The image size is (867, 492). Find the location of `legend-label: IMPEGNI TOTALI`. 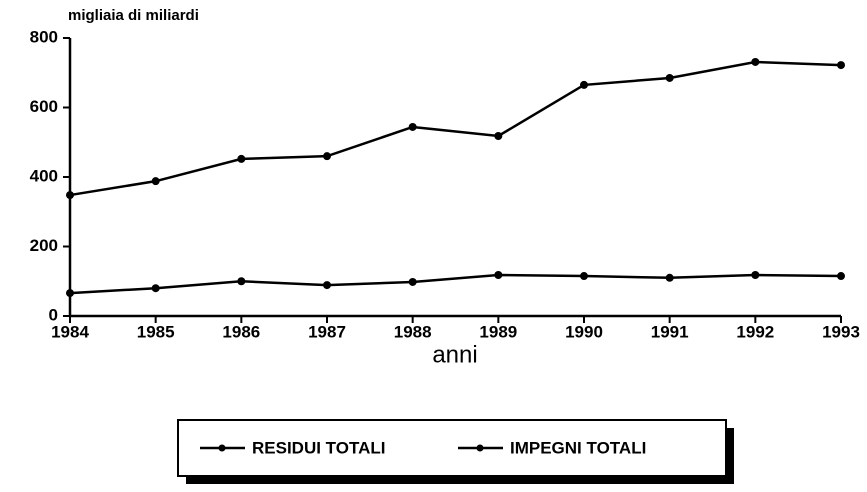

legend-label: IMPEGNI TOTALI is located at coordinates (578, 447).